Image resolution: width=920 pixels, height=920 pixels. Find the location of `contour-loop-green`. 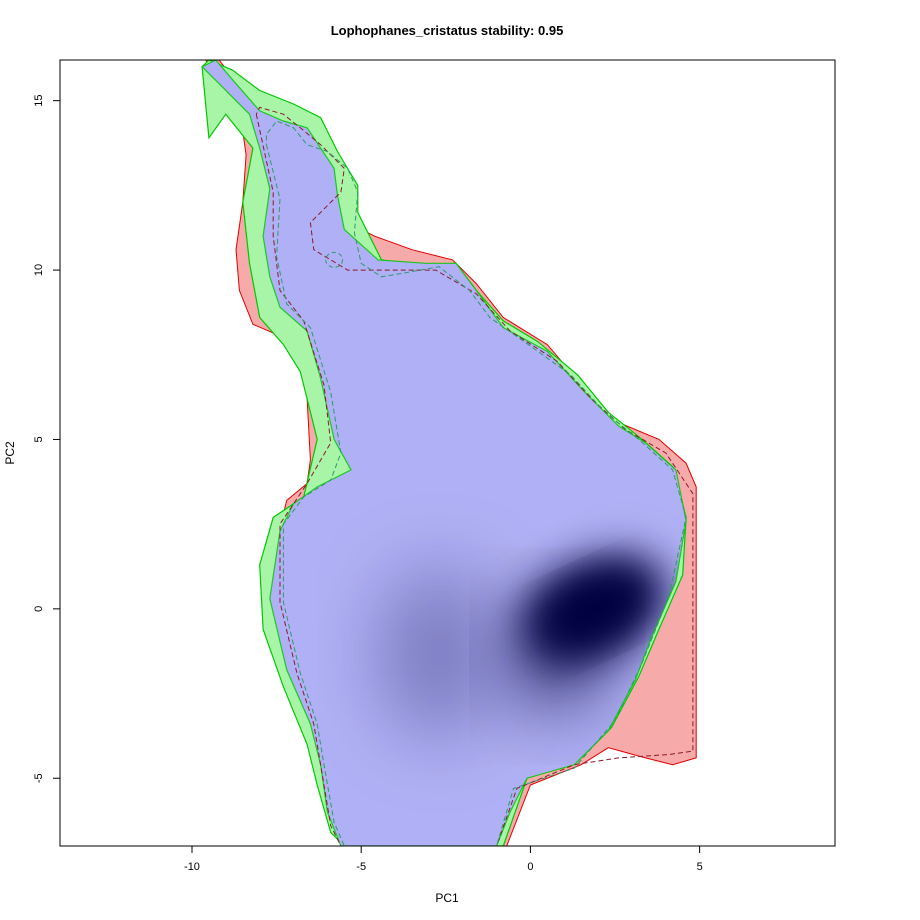

contour-loop-green is located at coordinates (334, 259).